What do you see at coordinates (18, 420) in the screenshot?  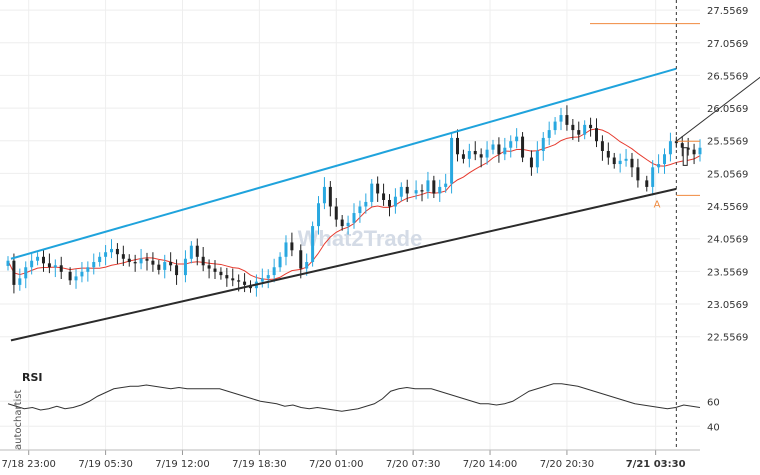 I see `side-label: autochartist` at bounding box center [18, 420].